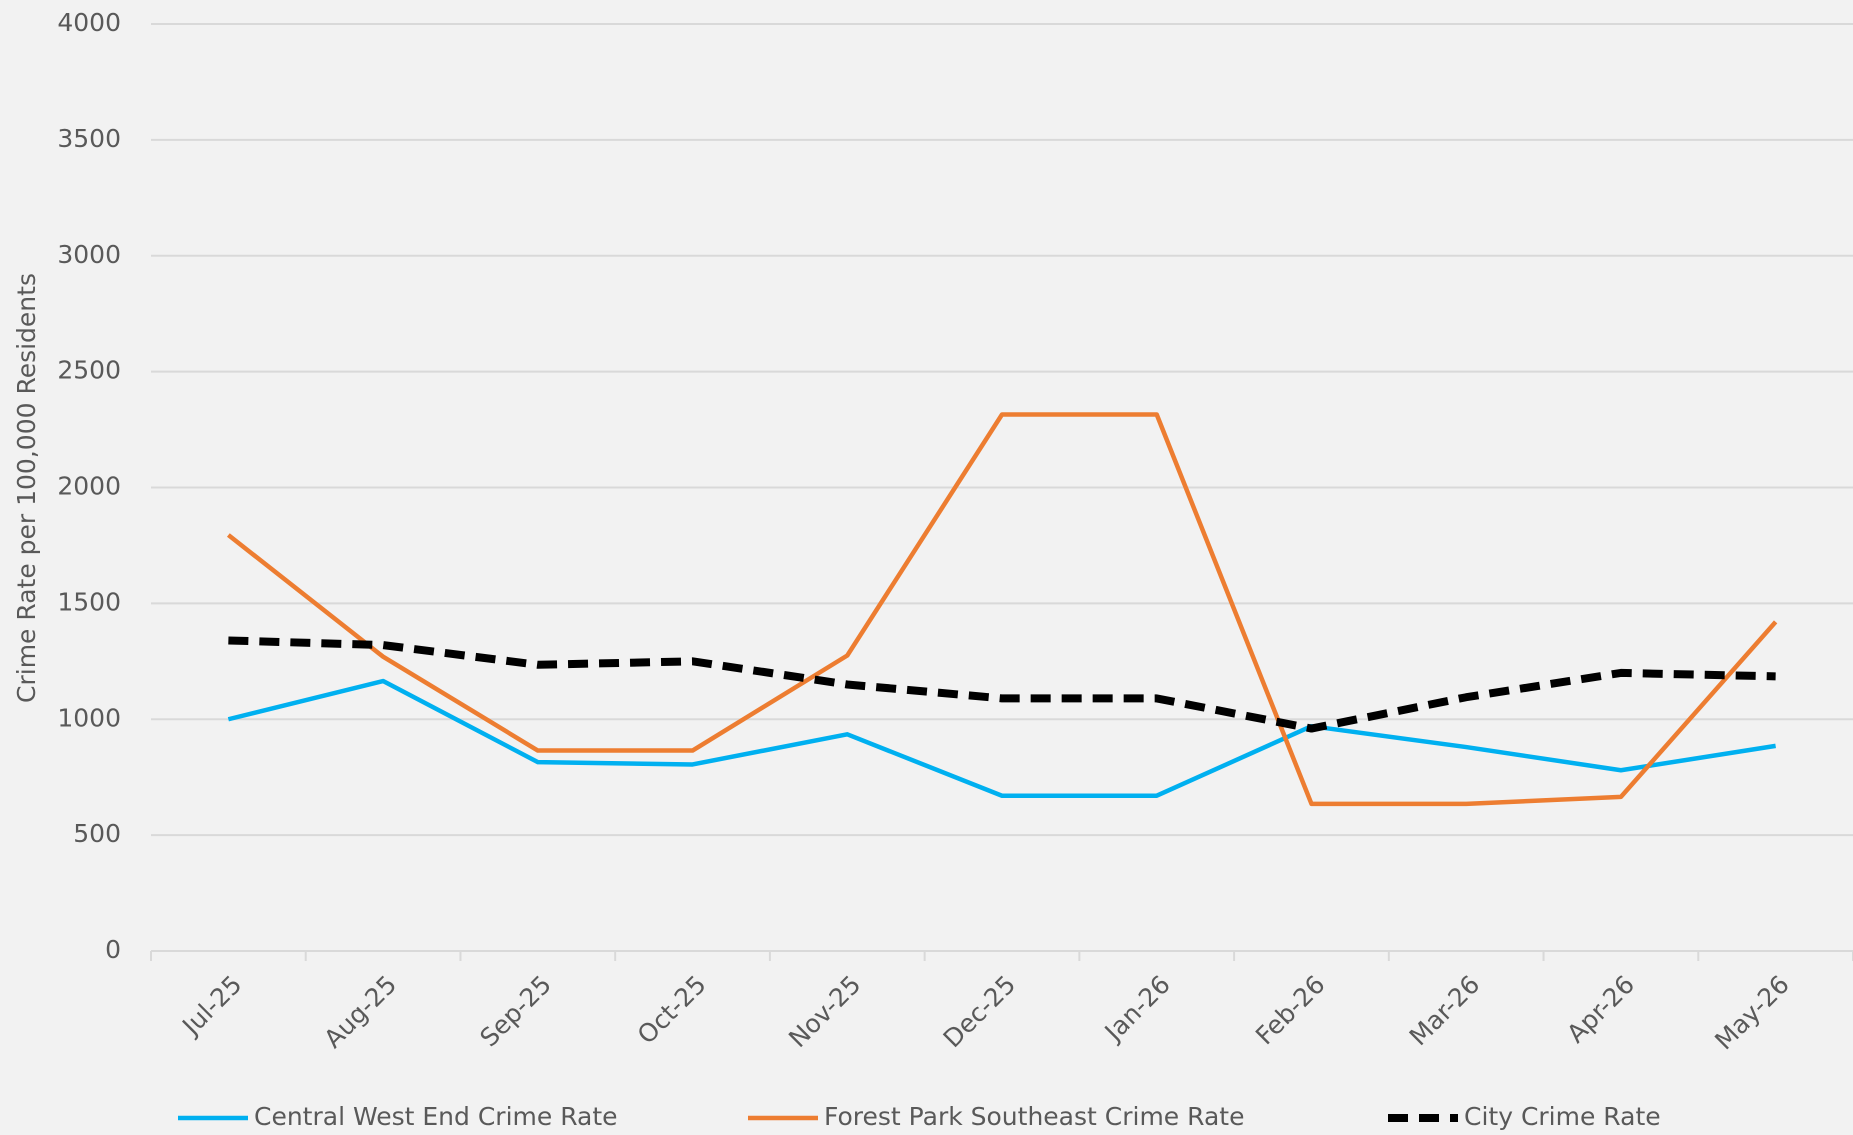  I want to click on y-tick-label: 0, so click(113, 949).